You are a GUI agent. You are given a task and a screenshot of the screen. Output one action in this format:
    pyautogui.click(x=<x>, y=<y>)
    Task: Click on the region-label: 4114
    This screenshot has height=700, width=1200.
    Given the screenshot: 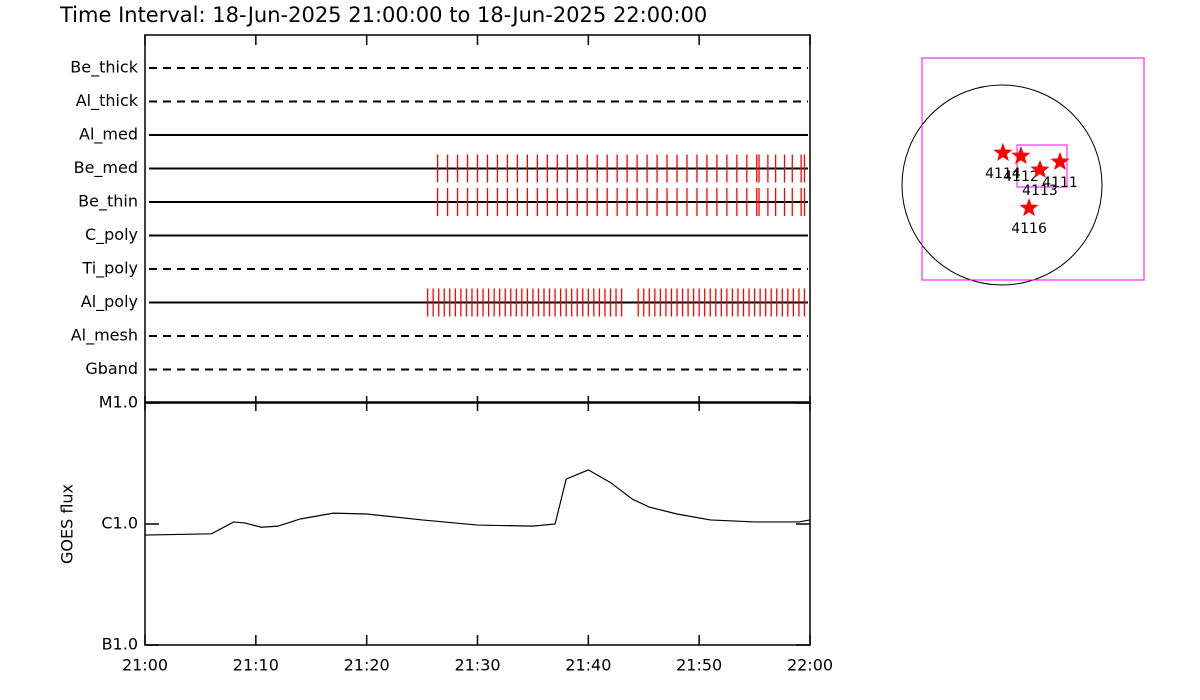 What is the action you would take?
    pyautogui.click(x=1003, y=174)
    